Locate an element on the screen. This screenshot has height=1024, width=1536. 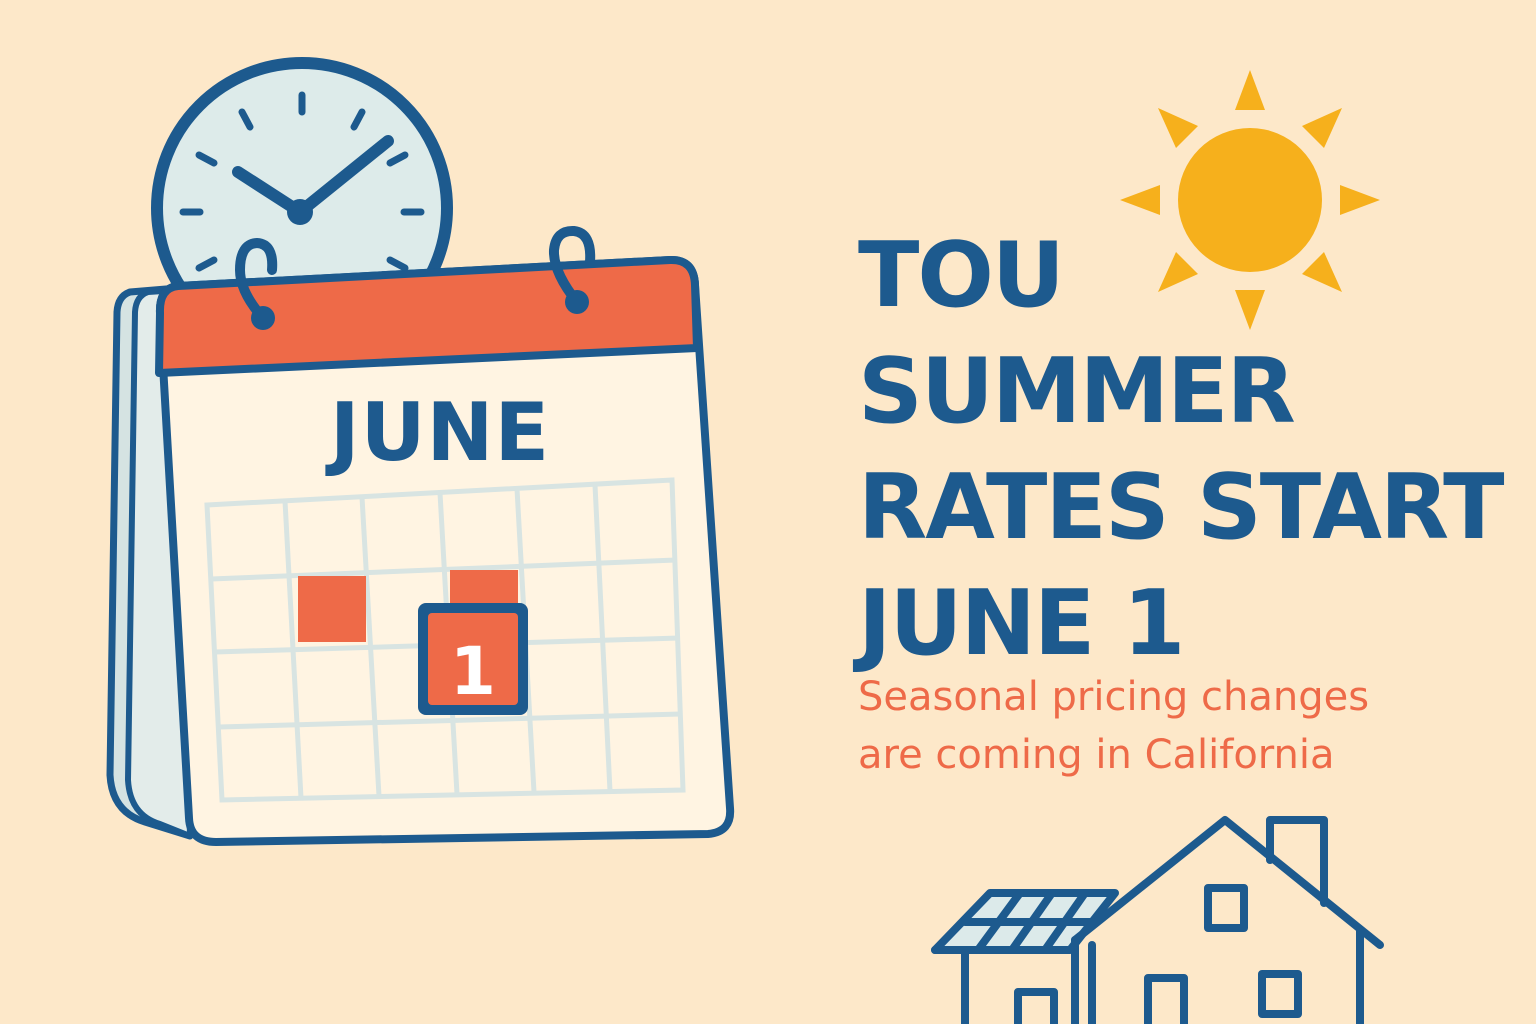
calendar-day-number: 1 is located at coordinates (473, 671).